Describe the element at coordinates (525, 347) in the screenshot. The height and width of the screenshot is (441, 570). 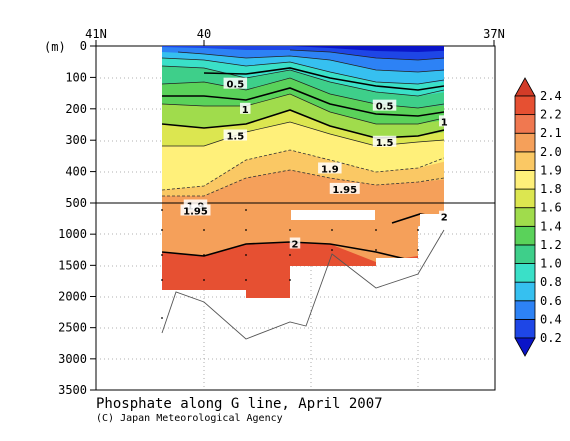
I see `colorbar-min-arrow` at that location.